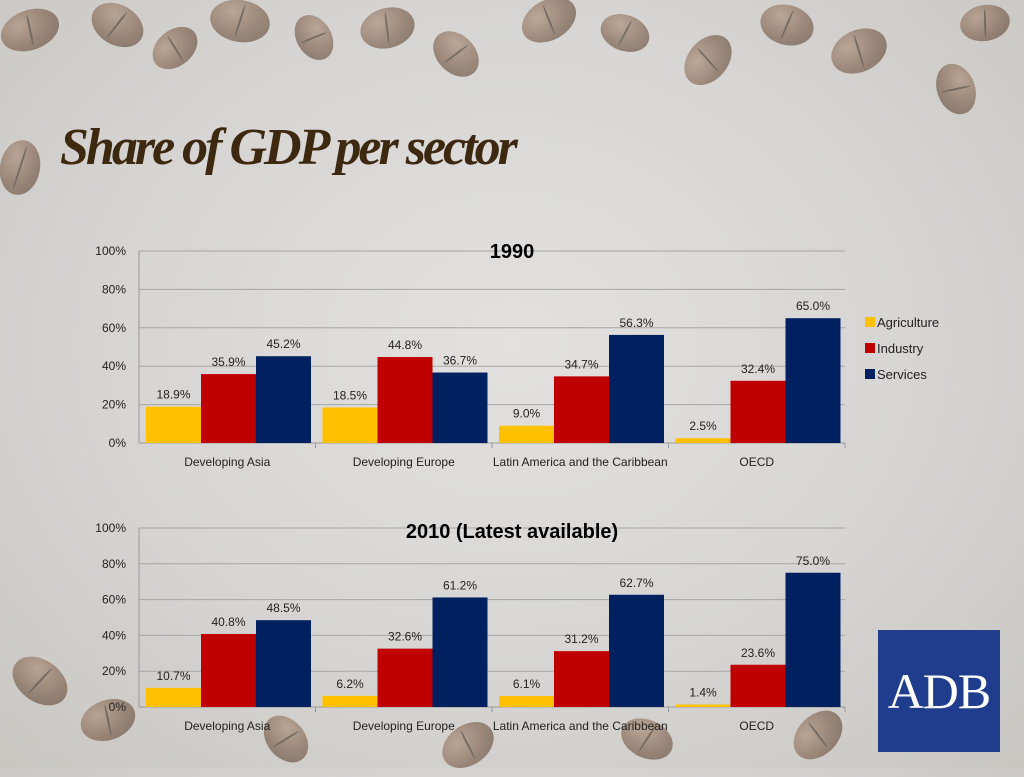 Image resolution: width=1024 pixels, height=777 pixels. Describe the element at coordinates (289, 147) in the screenshot. I see `slide-title: Share of GDP per sector` at that location.